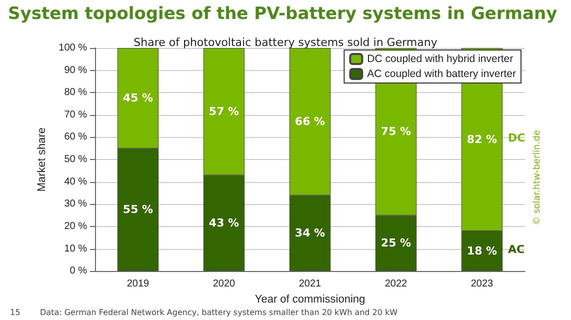 The width and height of the screenshot is (571, 320). What do you see at coordinates (482, 251) in the screenshot?
I see `data-label: 18 %` at bounding box center [482, 251].